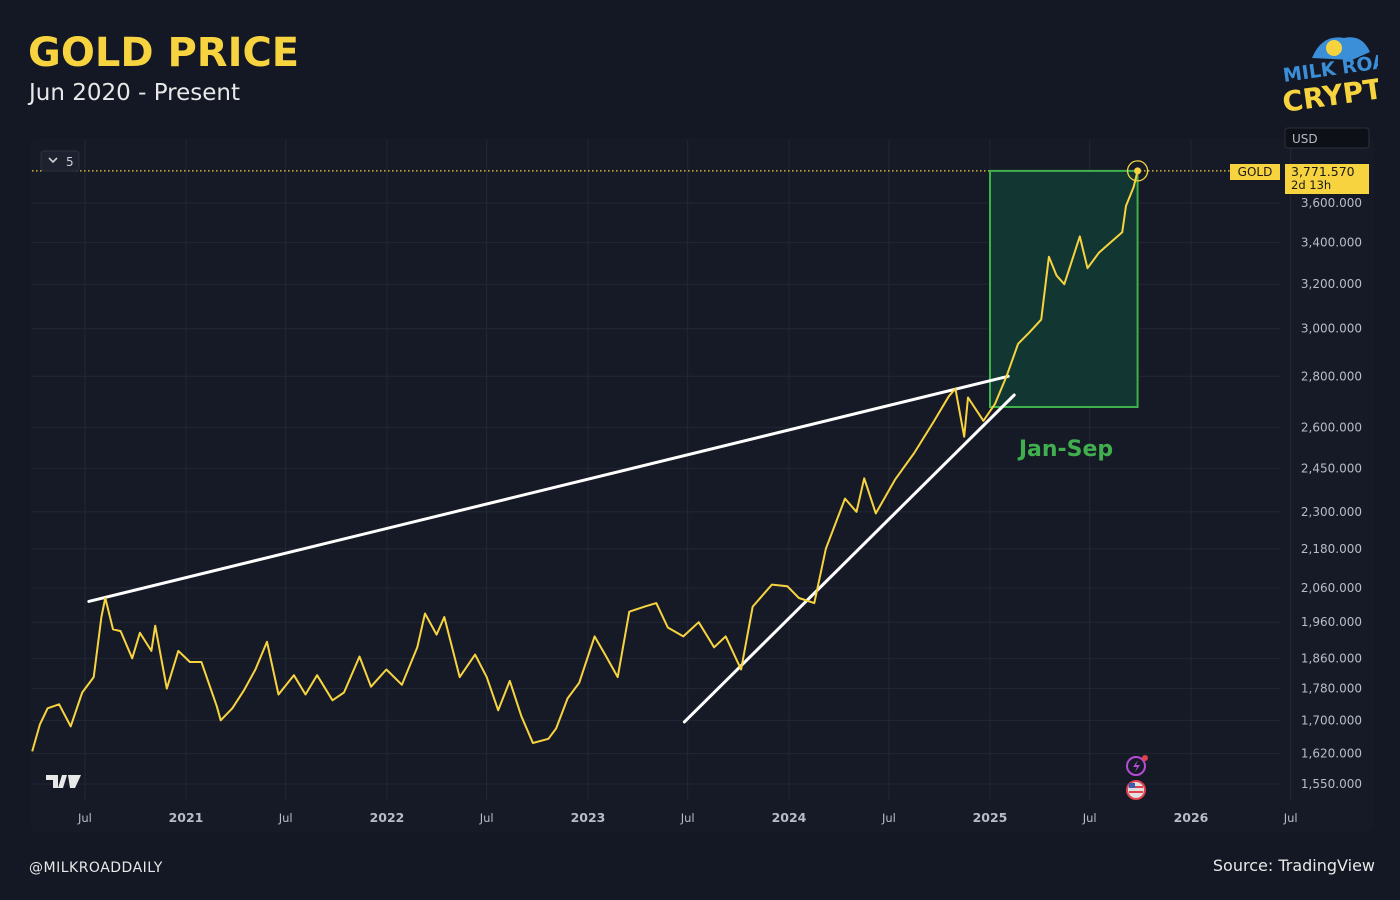 This screenshot has height=900, width=1400. I want to click on x-tick-label: 2025, so click(990, 817).